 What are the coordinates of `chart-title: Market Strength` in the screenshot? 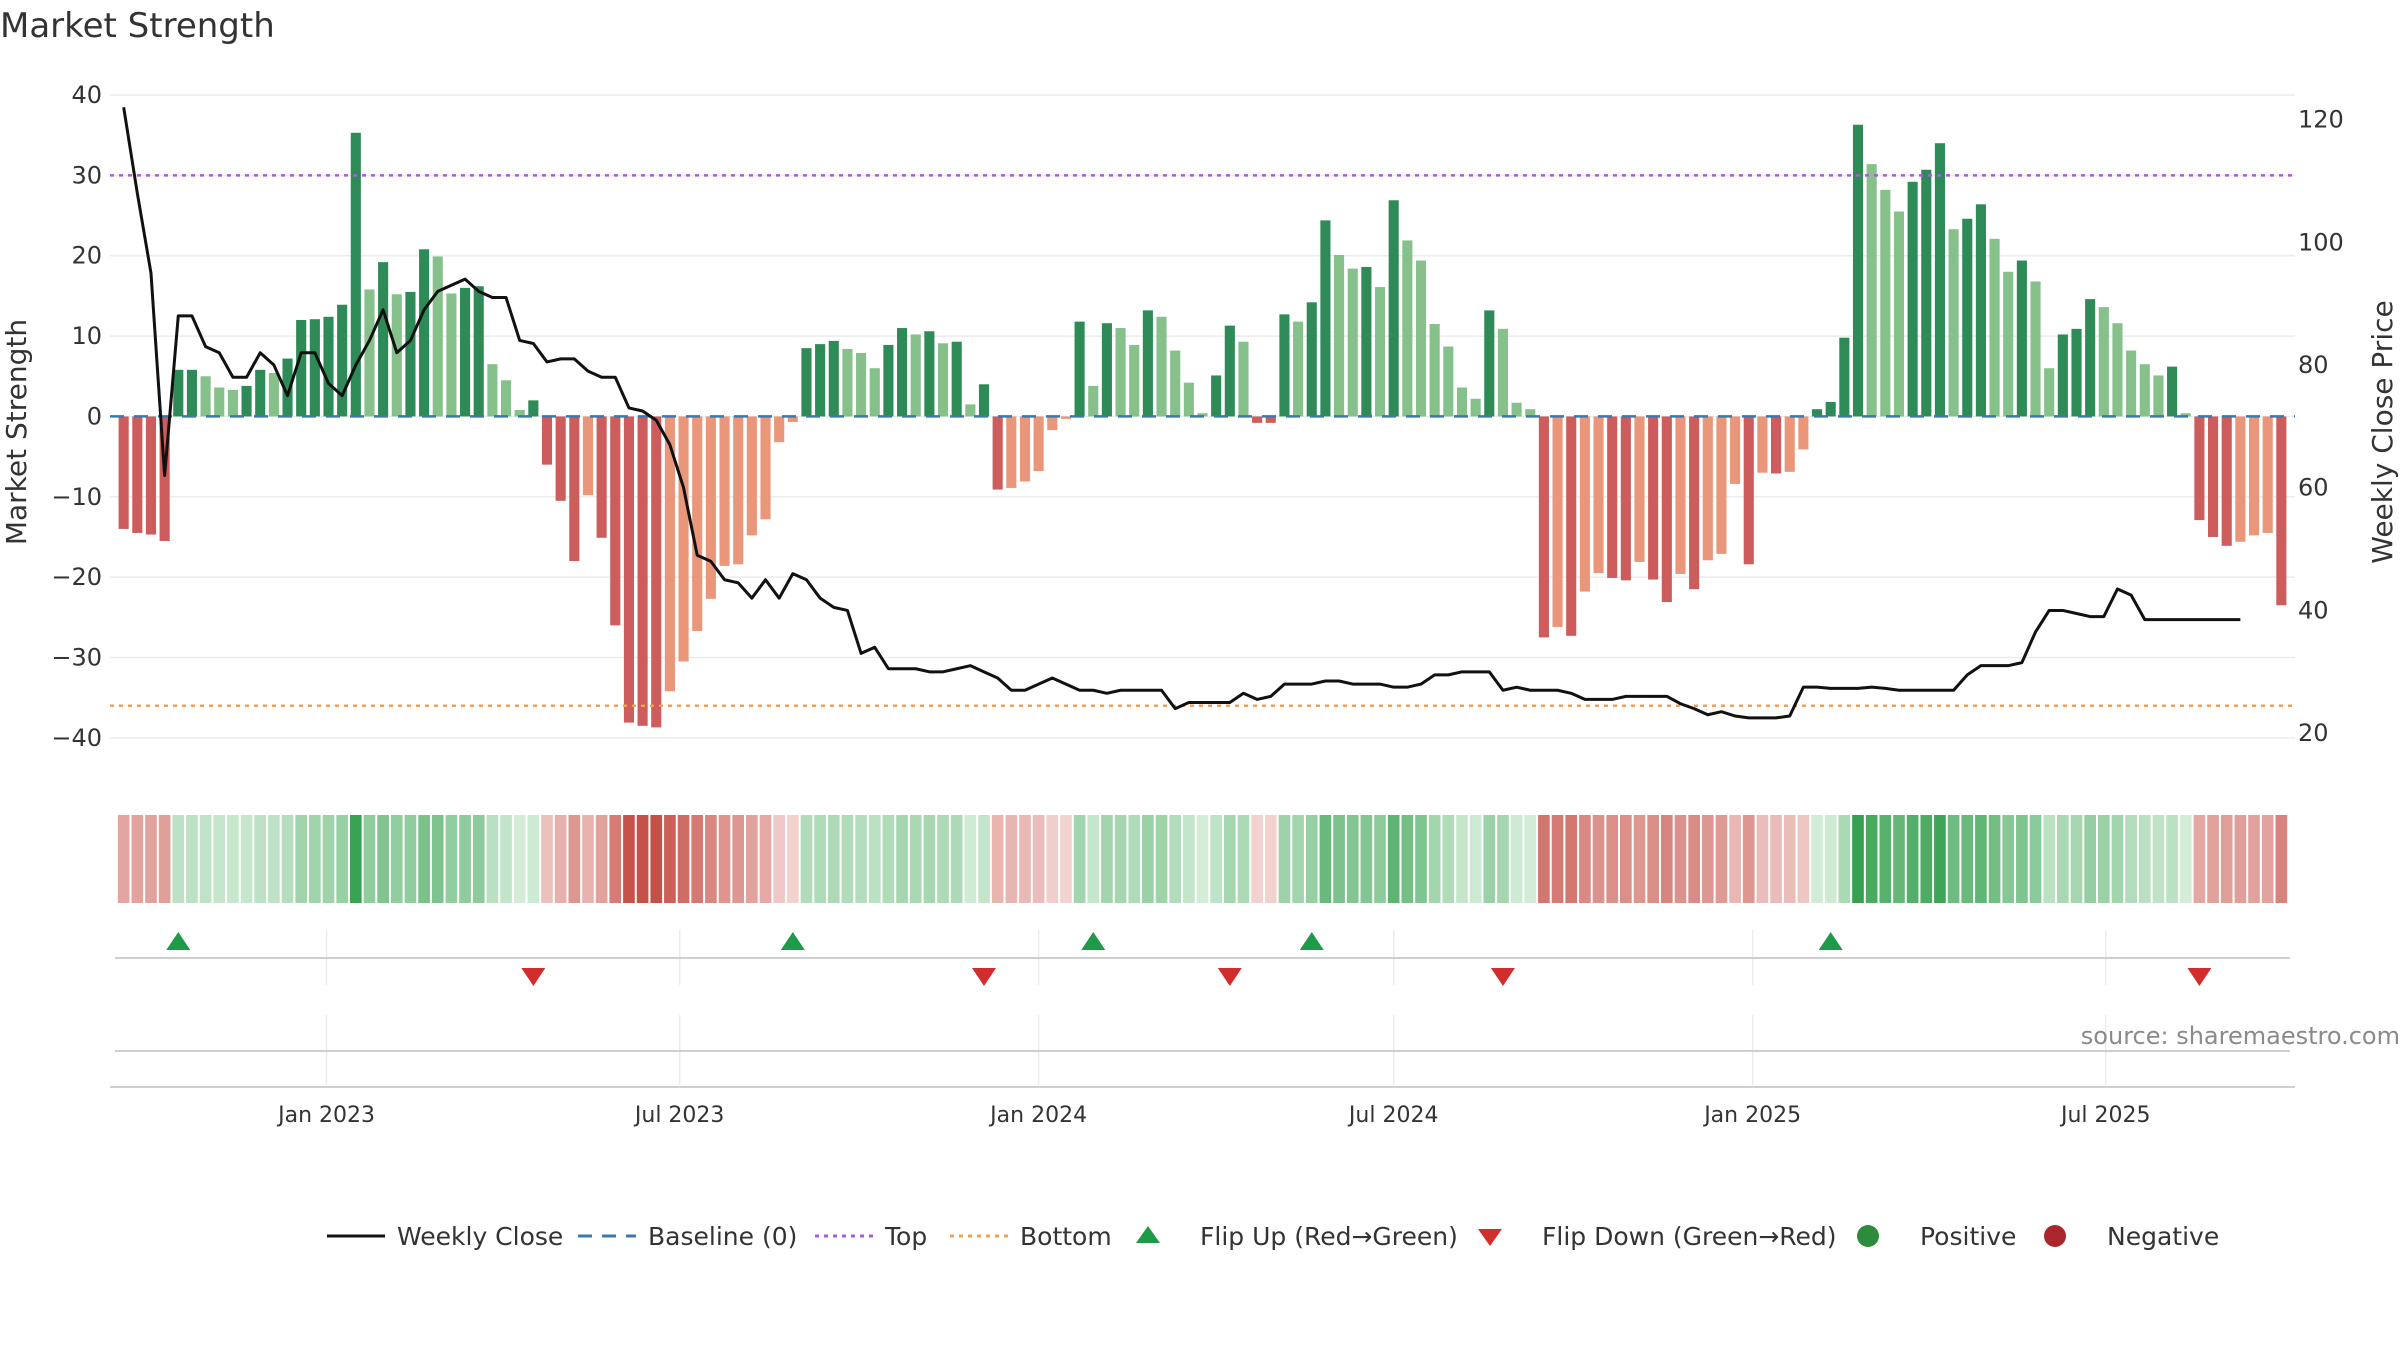 It's located at (137, 26).